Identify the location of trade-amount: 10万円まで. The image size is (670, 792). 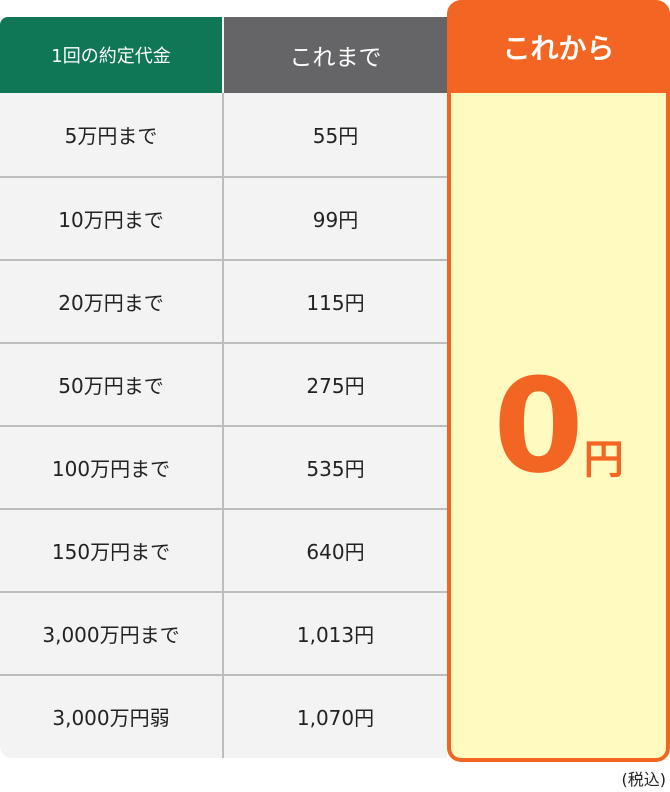
(111, 220).